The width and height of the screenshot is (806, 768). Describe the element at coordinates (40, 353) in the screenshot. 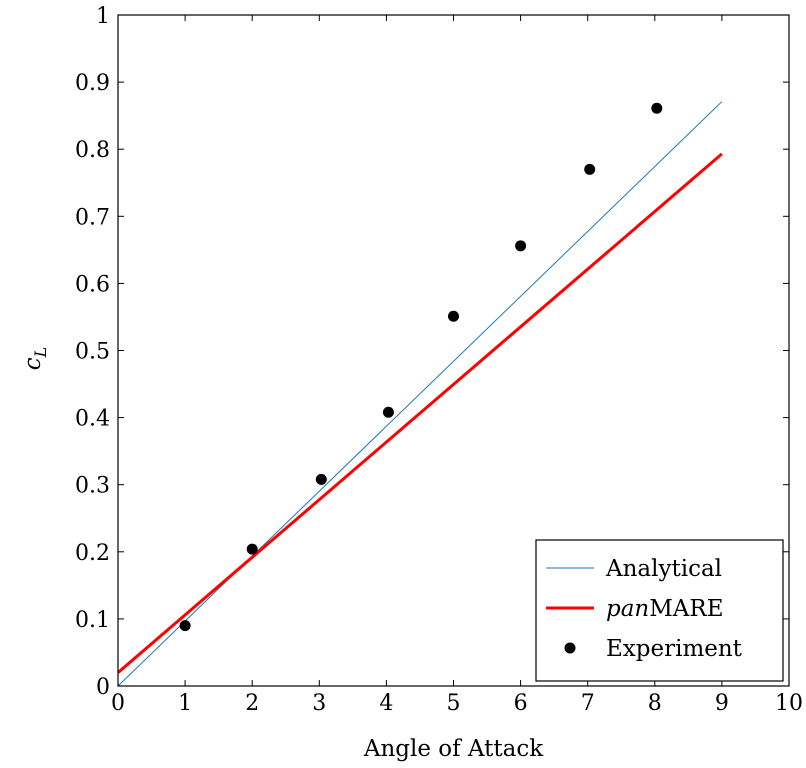

I see `y-axis-label-subscript: L` at that location.